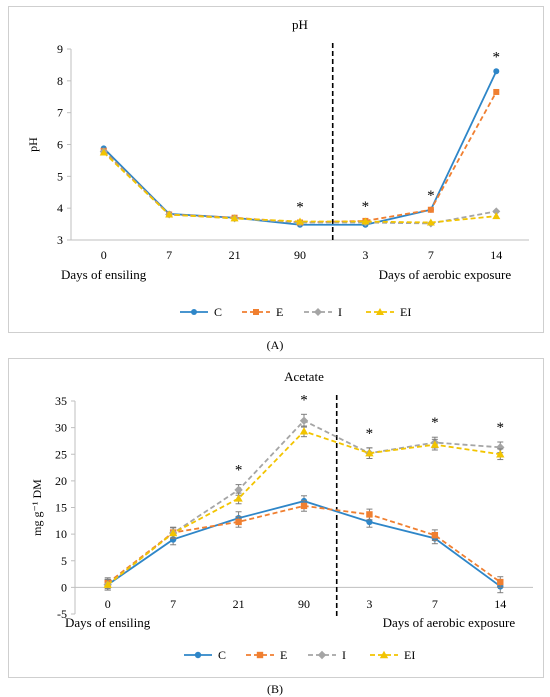 Image resolution: width=550 pixels, height=697 pixels. Describe the element at coordinates (61, 481) in the screenshot. I see `y-tick-label: 20` at that location.